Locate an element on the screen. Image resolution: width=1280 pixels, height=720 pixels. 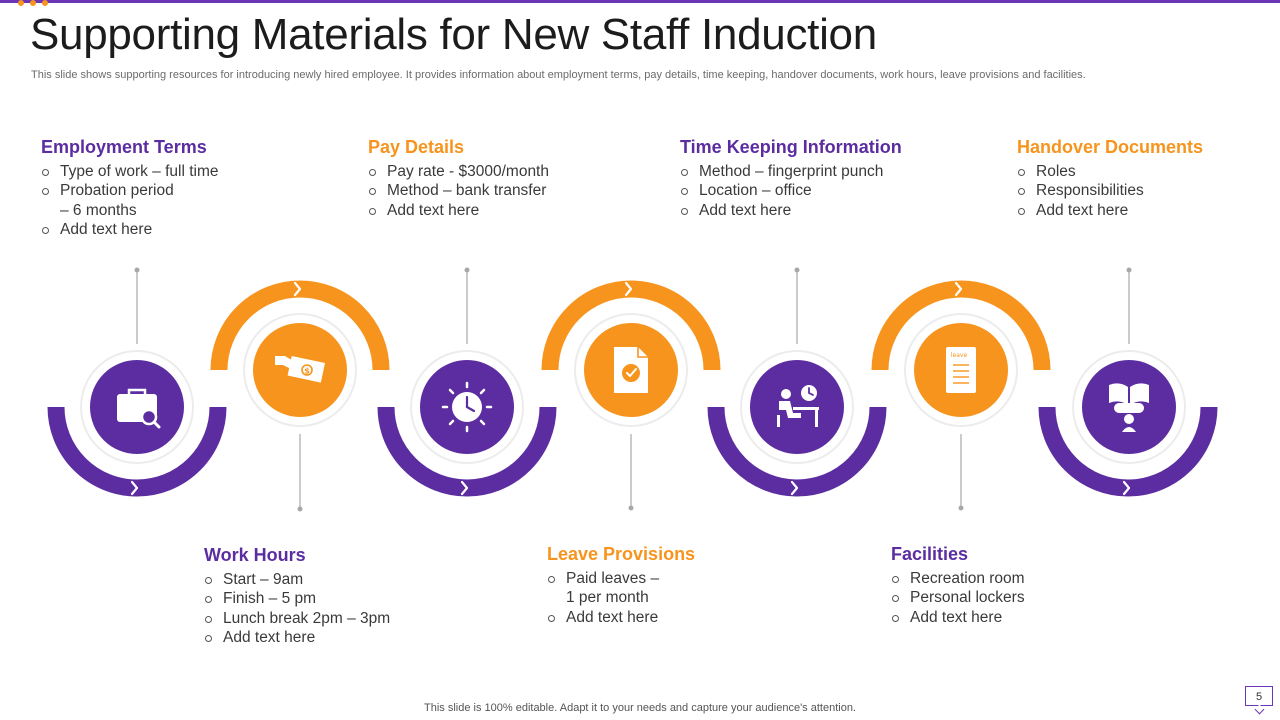
step-title: Work Hours is located at coordinates (255, 555).